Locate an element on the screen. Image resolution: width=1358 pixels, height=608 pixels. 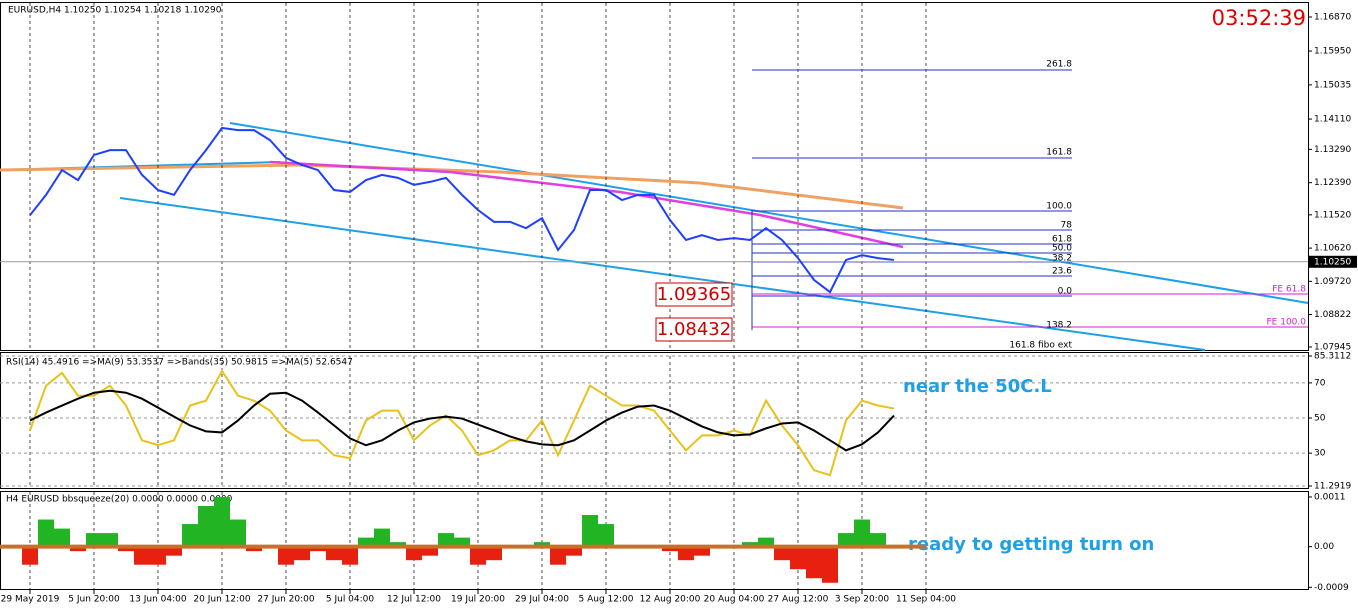
y-tick-label: 85.3112 is located at coordinates (1332, 357).